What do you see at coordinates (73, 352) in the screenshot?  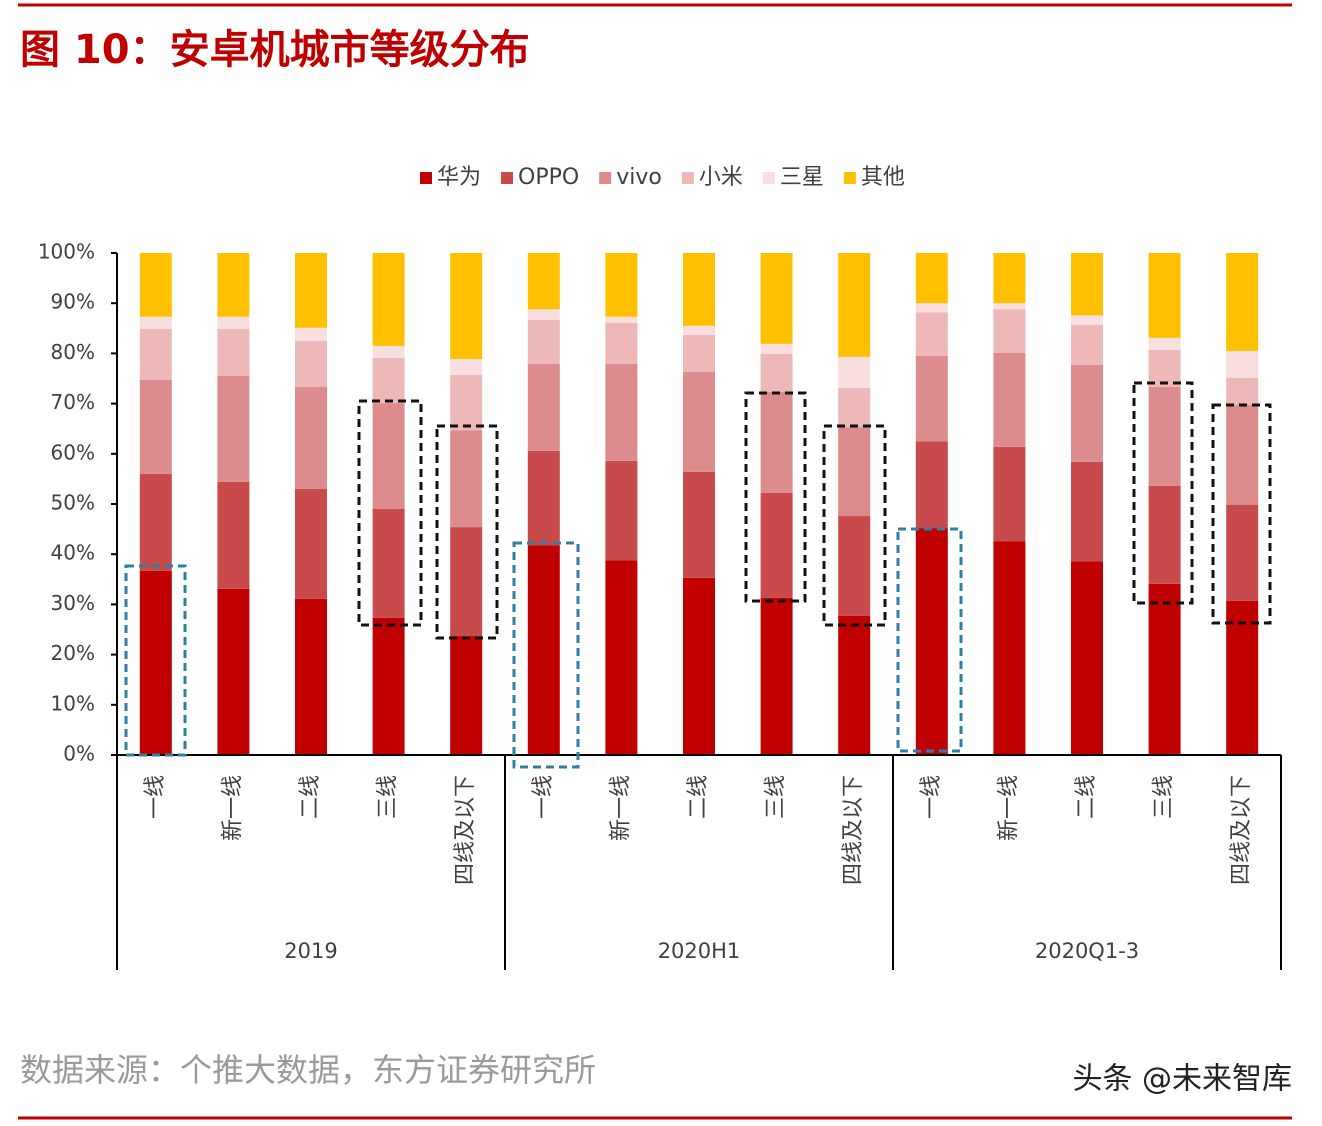 I see `y-tick-label: 80%` at bounding box center [73, 352].